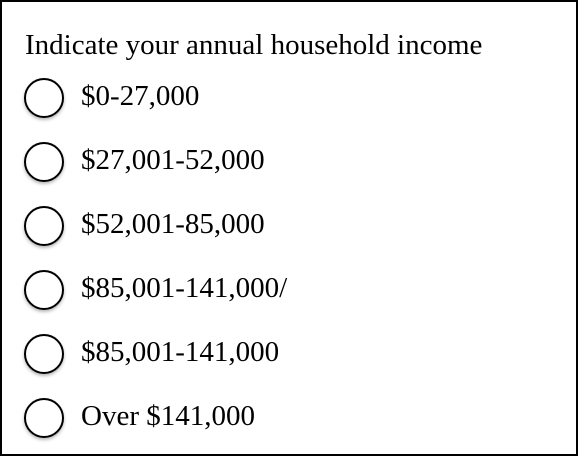  What do you see at coordinates (294, 425) in the screenshot?
I see `income-option-over-141000: Over $141,000` at bounding box center [294, 425].